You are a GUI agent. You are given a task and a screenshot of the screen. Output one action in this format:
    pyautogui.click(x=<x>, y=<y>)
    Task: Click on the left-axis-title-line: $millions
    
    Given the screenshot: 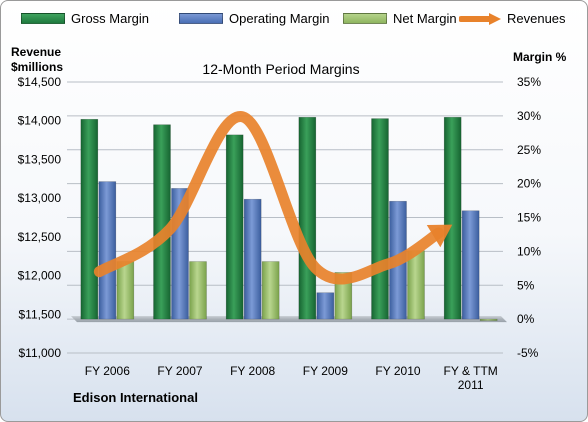 What is the action you would take?
    pyautogui.click(x=37, y=67)
    